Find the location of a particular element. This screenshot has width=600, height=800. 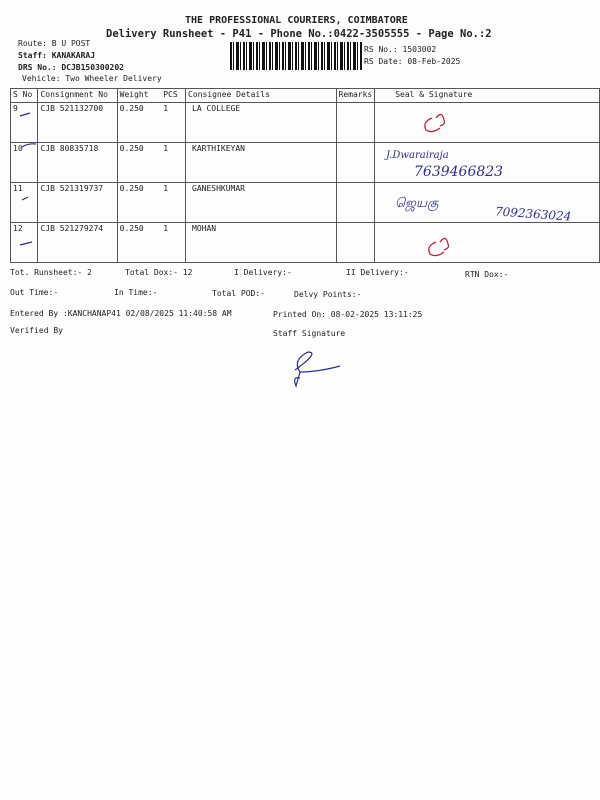

total-pod: Total POD:- is located at coordinates (238, 293).